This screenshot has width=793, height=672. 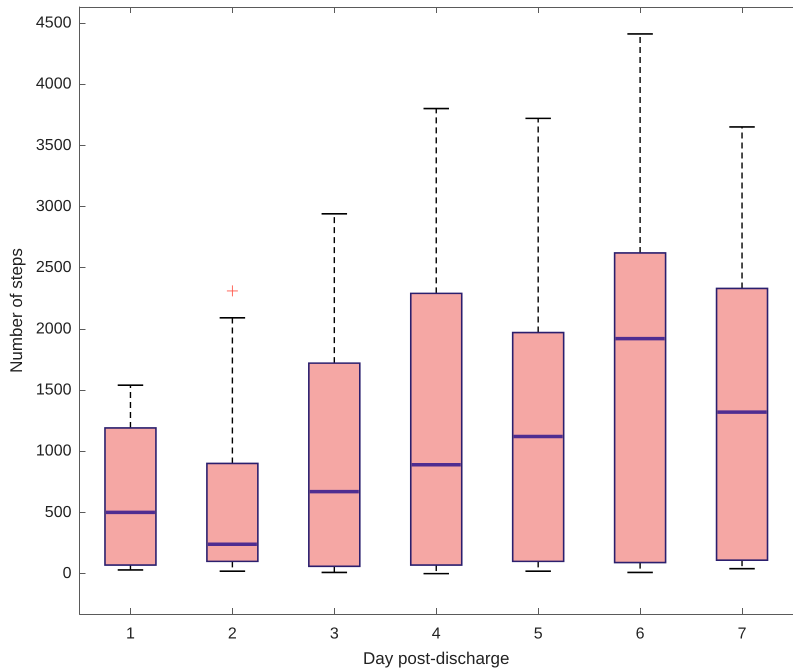 I want to click on y-tick-label: 1000, so click(x=54, y=451).